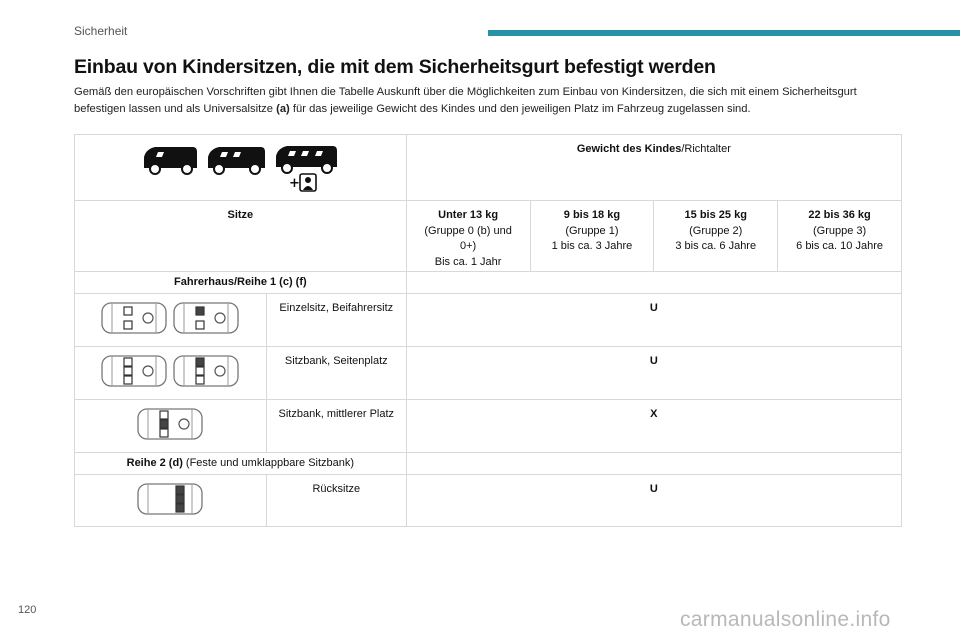 The width and height of the screenshot is (960, 640). Describe the element at coordinates (468, 230) in the screenshot. I see `group-line: (Gruppe 0 (b) und` at that location.